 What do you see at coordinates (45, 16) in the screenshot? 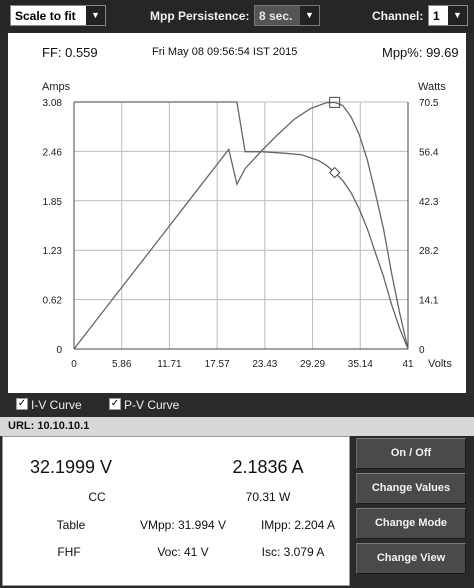
I see `scale-dropdown-value: Scale to fit` at bounding box center [45, 16].